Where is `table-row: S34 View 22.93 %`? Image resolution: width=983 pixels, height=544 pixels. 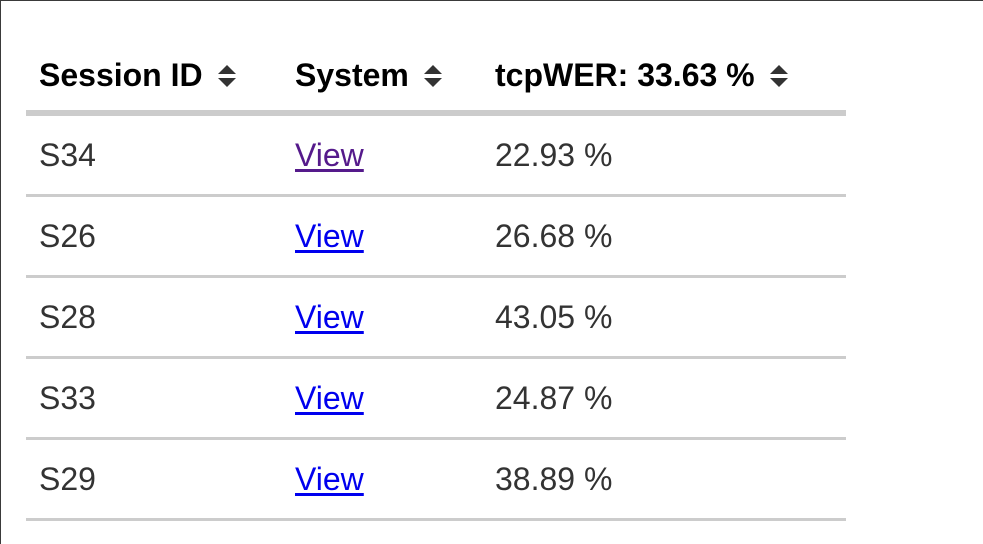 table-row: S34 View 22.93 % is located at coordinates (436, 155).